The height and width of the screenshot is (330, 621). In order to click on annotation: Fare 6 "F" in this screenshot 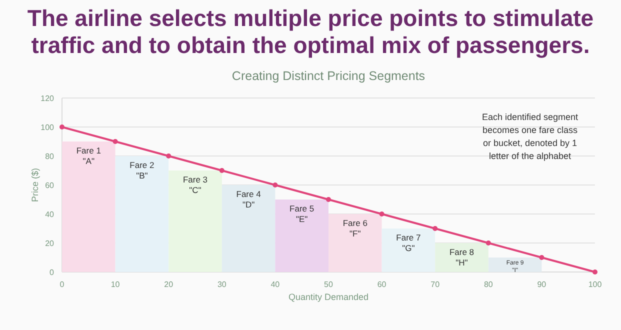, I will do `click(355, 228)`.